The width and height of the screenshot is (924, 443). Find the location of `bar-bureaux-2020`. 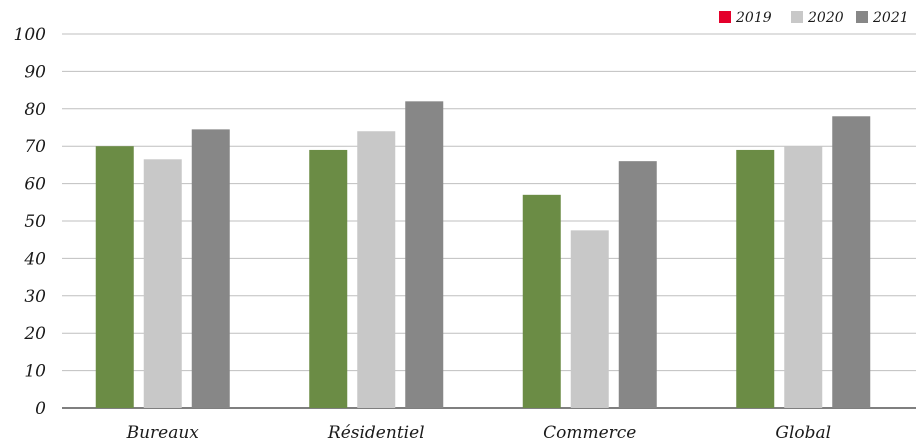

bar-bureaux-2020 is located at coordinates (162, 283).